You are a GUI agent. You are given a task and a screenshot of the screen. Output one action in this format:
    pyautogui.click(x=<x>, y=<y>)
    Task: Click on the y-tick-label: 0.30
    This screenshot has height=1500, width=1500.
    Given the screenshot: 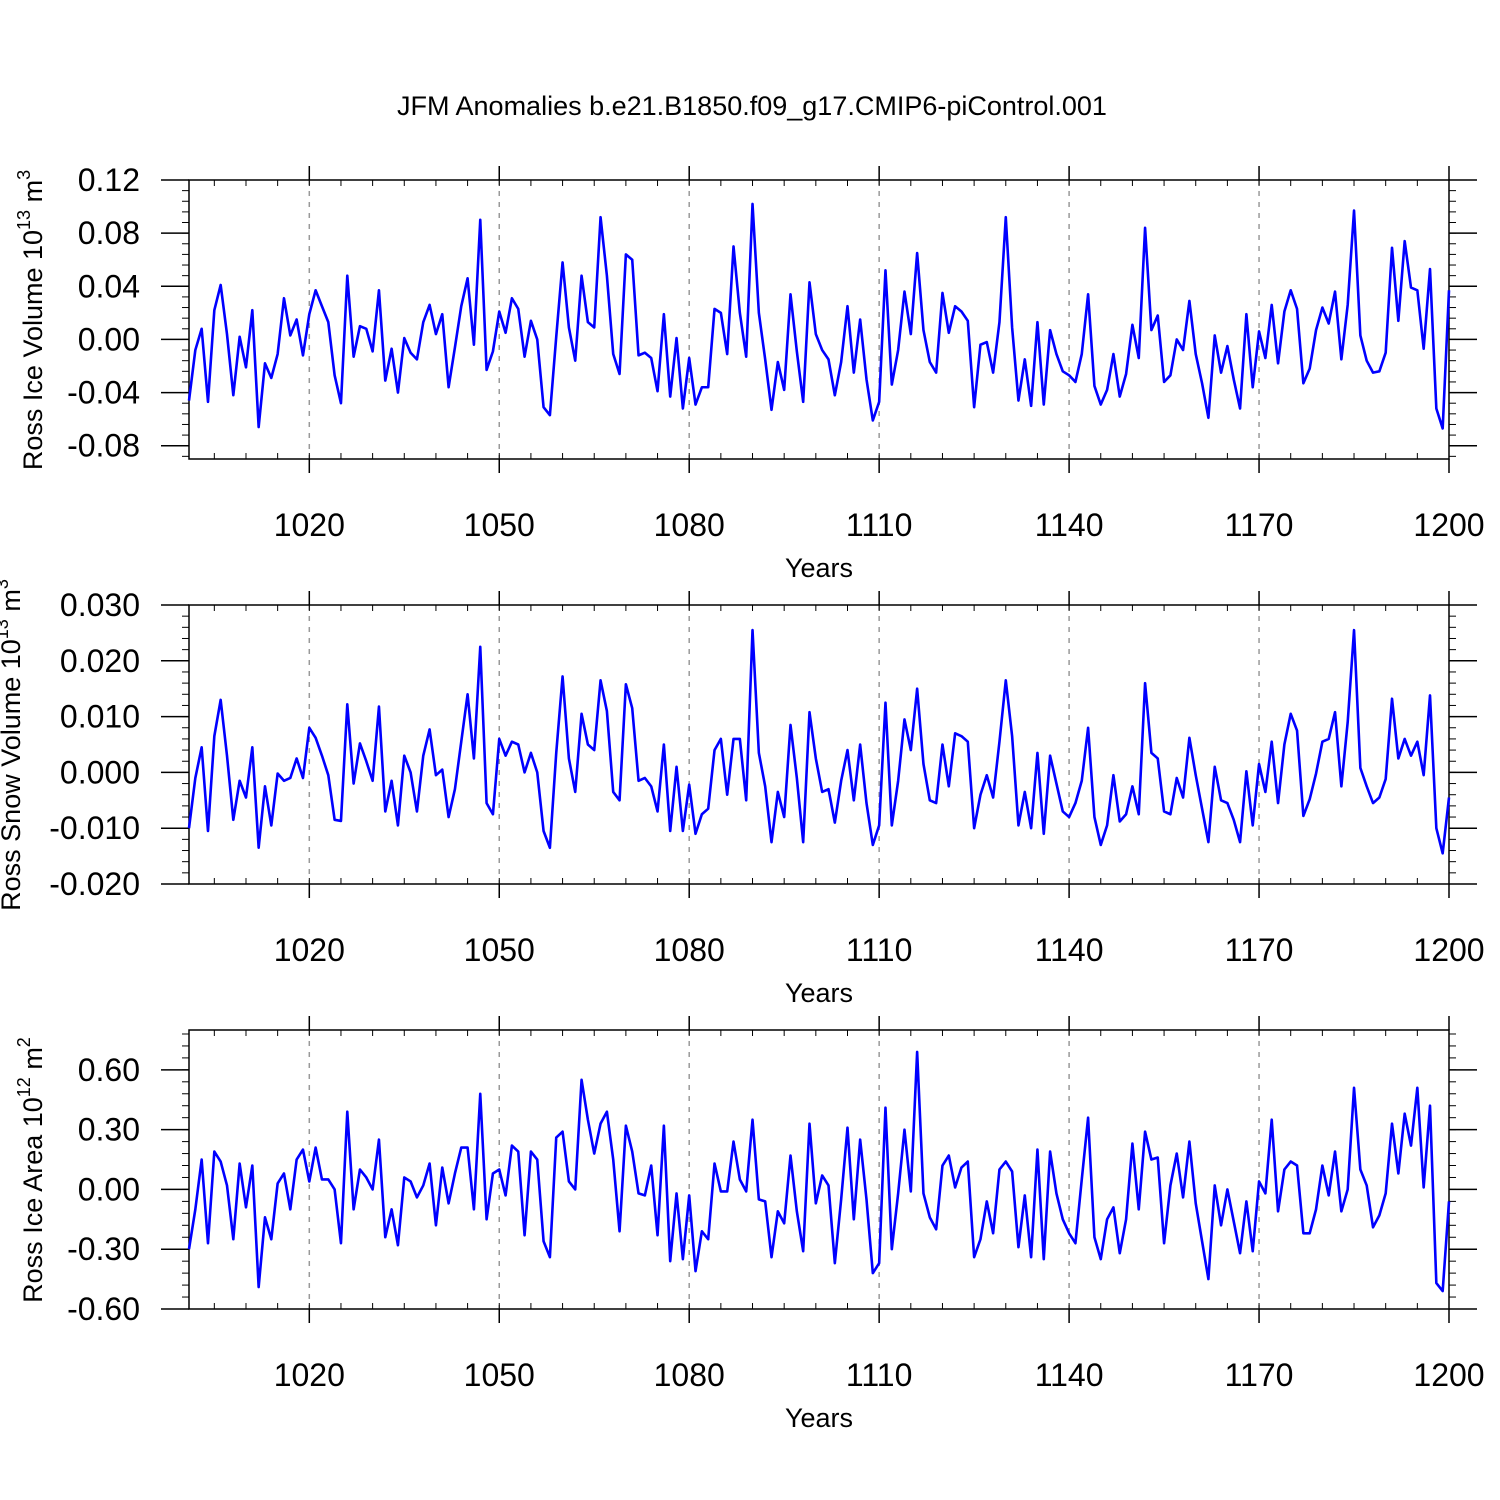 What is the action you would take?
    pyautogui.click(x=109, y=1130)
    